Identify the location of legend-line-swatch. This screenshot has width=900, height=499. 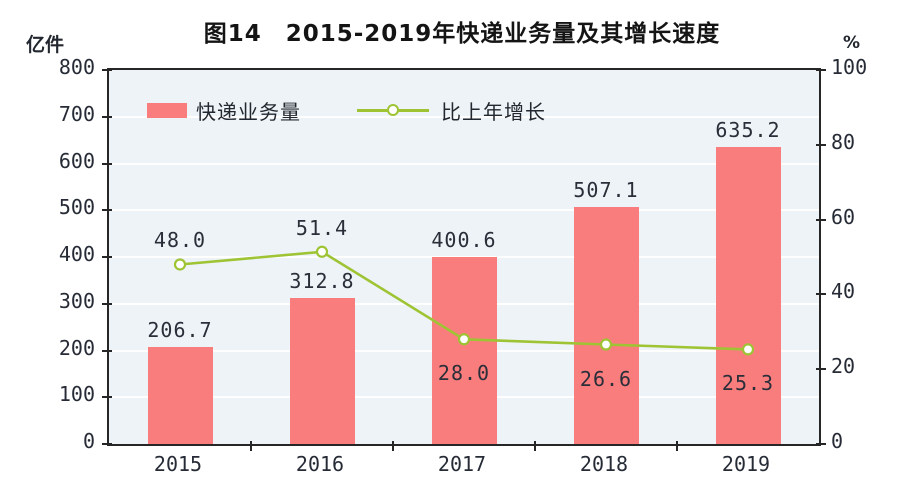
(393, 110).